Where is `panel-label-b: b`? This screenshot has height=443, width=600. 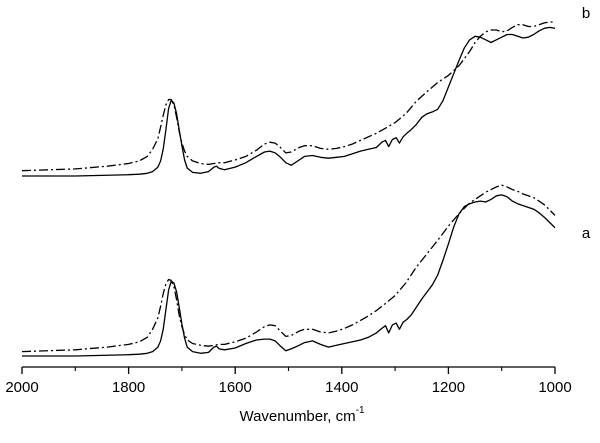
panel-label-b: b is located at coordinates (586, 13).